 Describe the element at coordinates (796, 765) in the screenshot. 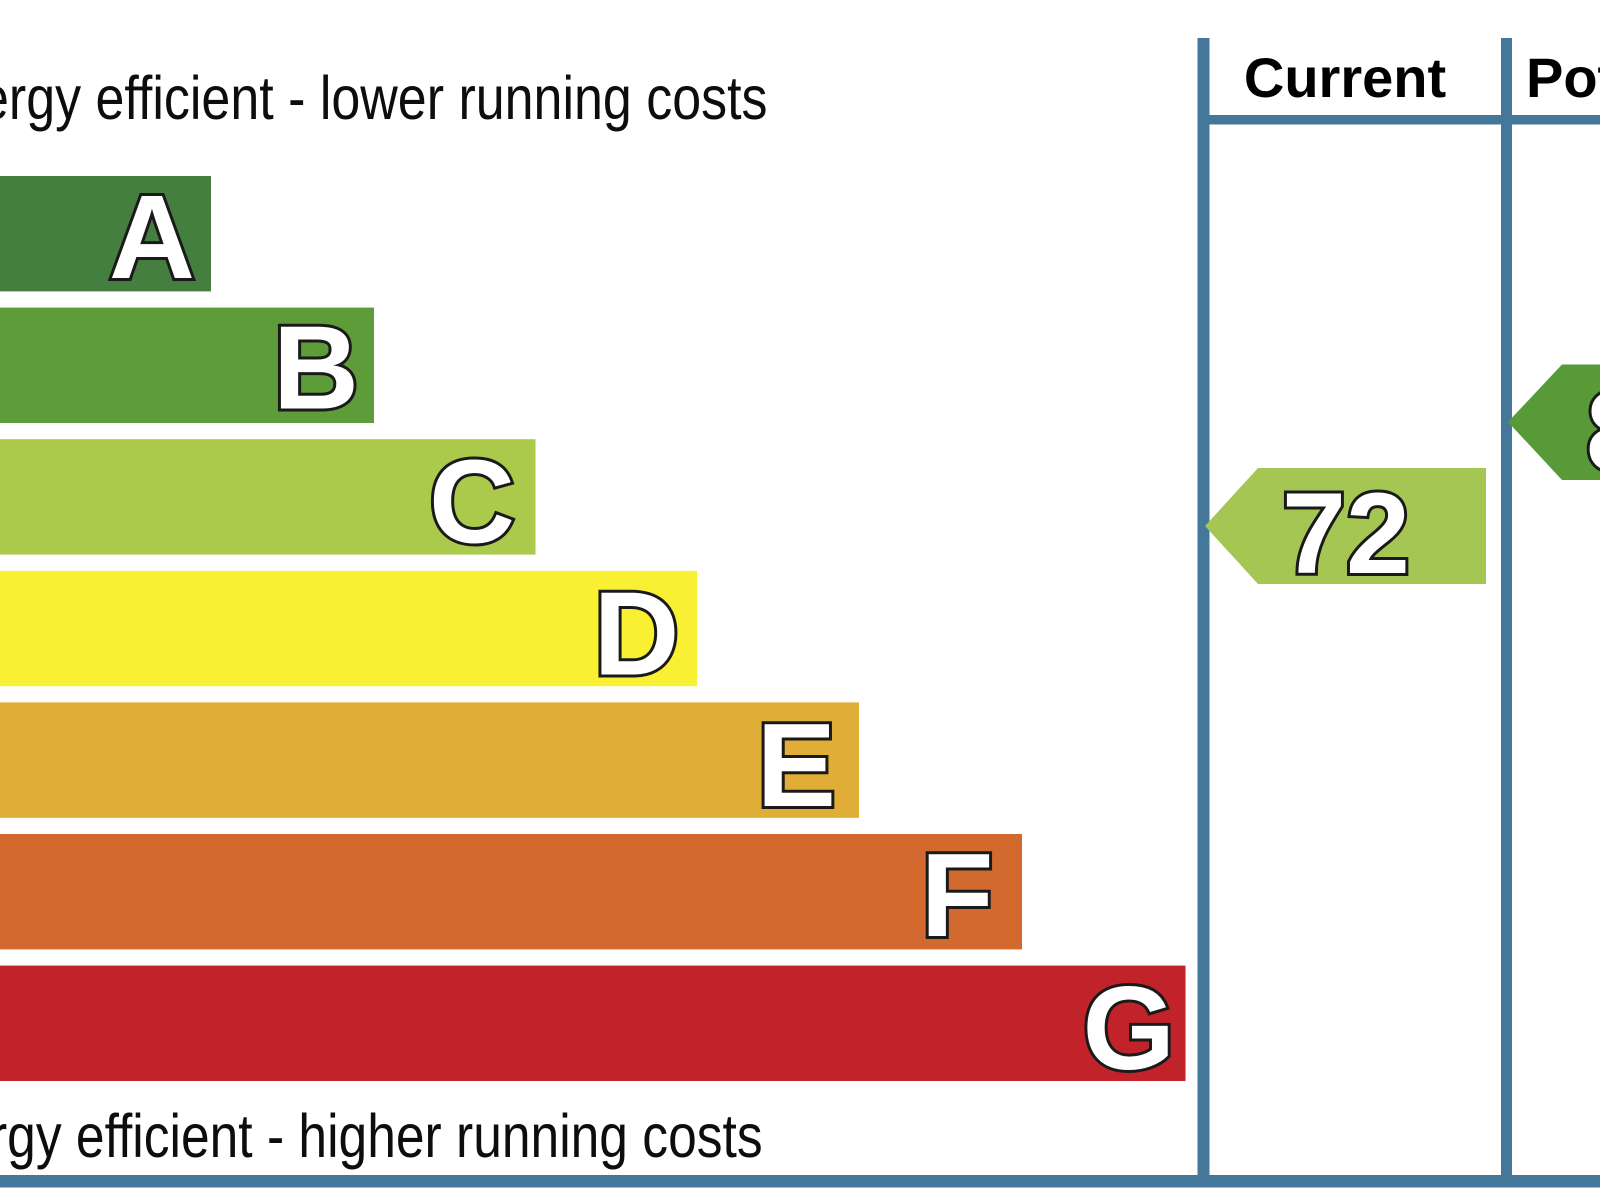

I see `svg-text: E` at that location.